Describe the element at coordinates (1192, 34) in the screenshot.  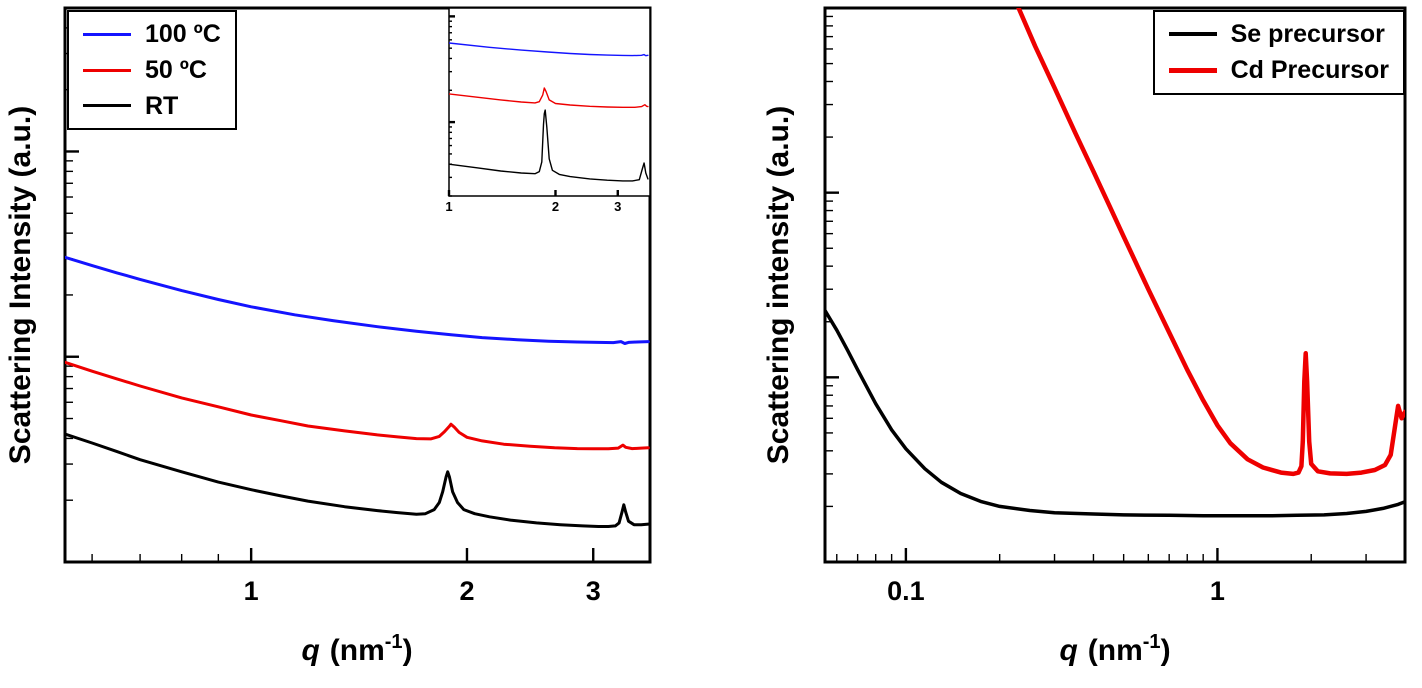
I see `legend-line-se` at that location.